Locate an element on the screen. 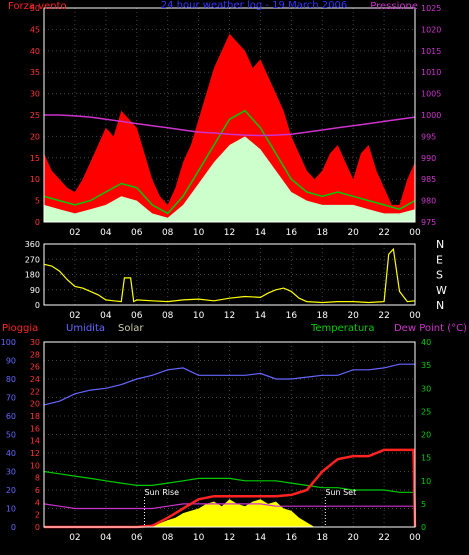 Image resolution: width=469 pixels, height=555 pixels. humidity-y-tick: 30 is located at coordinates (11, 472).